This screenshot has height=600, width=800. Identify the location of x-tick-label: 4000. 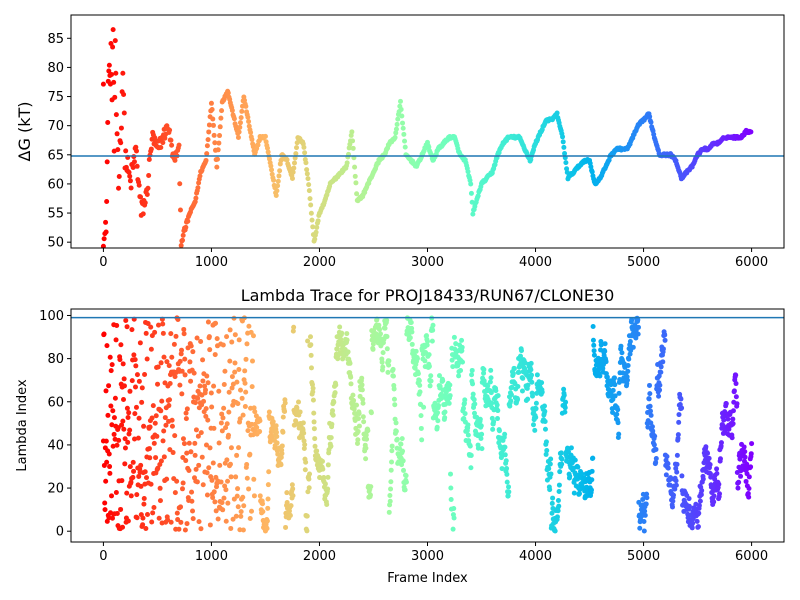
(535, 262).